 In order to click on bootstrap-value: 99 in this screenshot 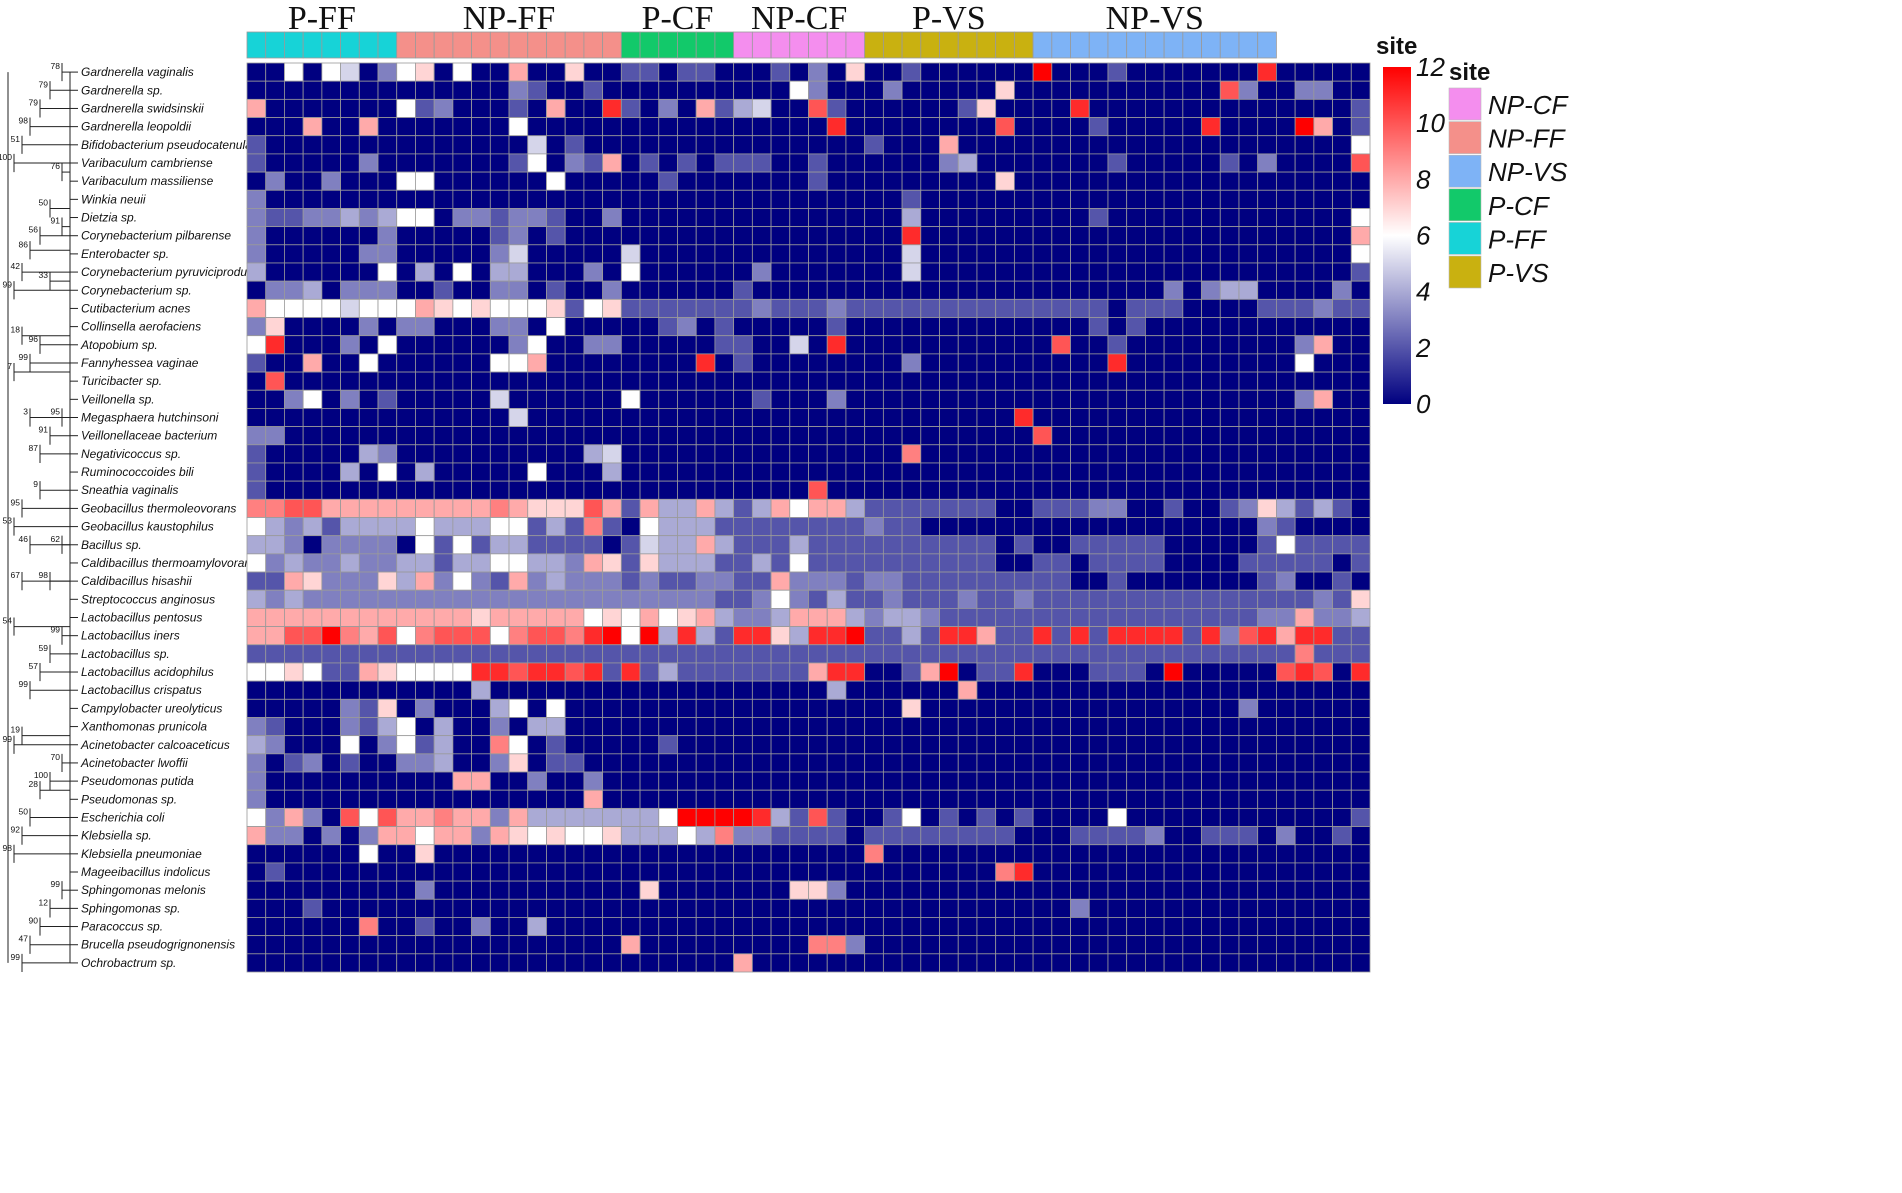, I will do `click(24, 684)`.